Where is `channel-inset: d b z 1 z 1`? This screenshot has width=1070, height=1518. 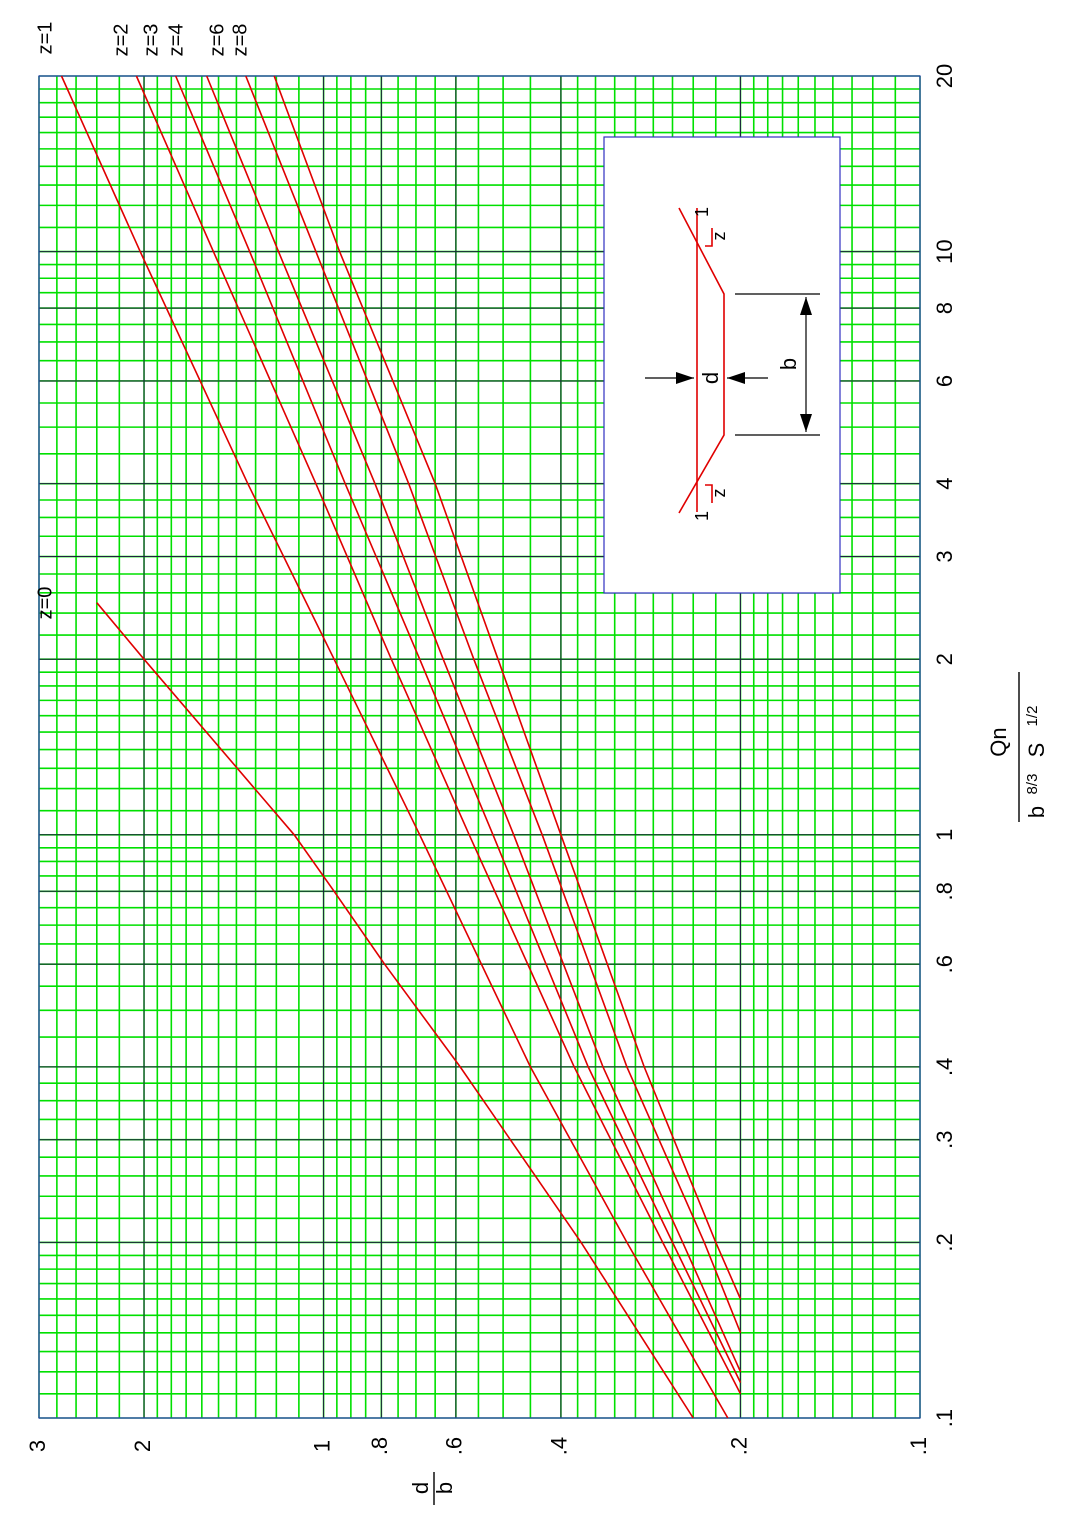 channel-inset: d b z 1 z 1 is located at coordinates (722, 365).